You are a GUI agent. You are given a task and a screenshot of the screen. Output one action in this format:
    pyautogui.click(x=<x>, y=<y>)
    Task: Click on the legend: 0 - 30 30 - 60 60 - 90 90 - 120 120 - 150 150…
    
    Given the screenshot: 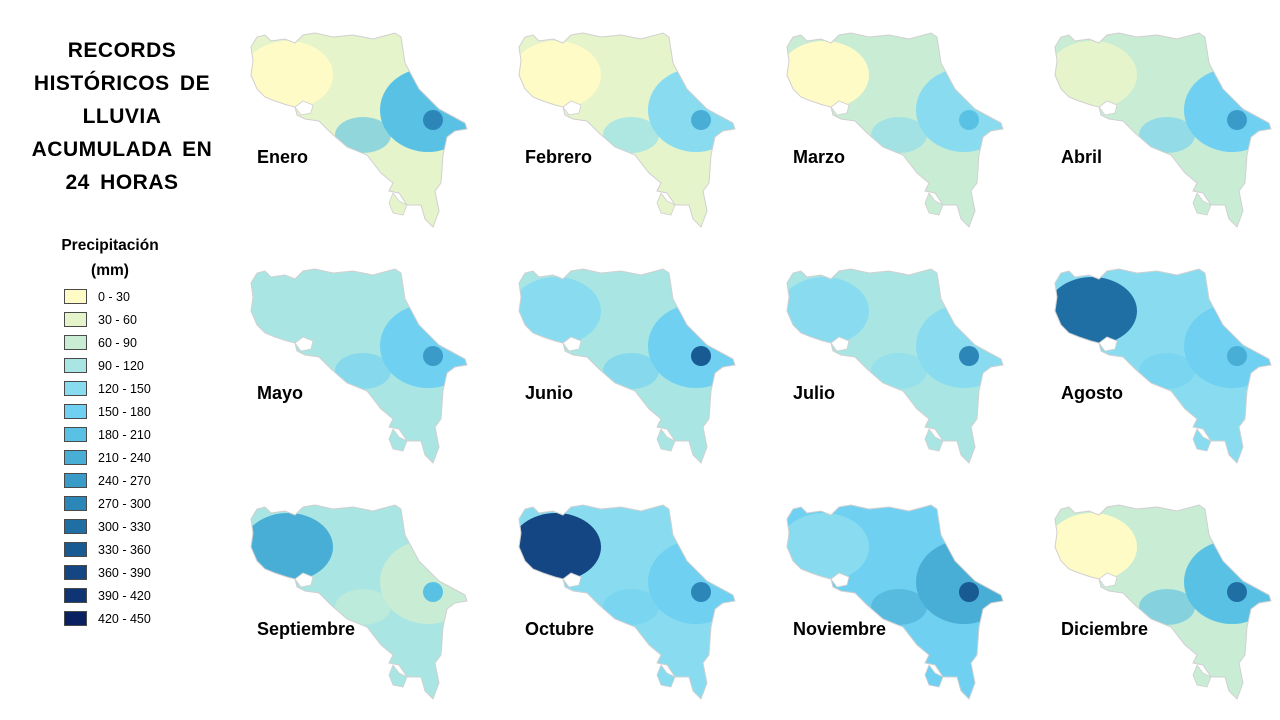 What is the action you would take?
    pyautogui.click(x=107, y=457)
    